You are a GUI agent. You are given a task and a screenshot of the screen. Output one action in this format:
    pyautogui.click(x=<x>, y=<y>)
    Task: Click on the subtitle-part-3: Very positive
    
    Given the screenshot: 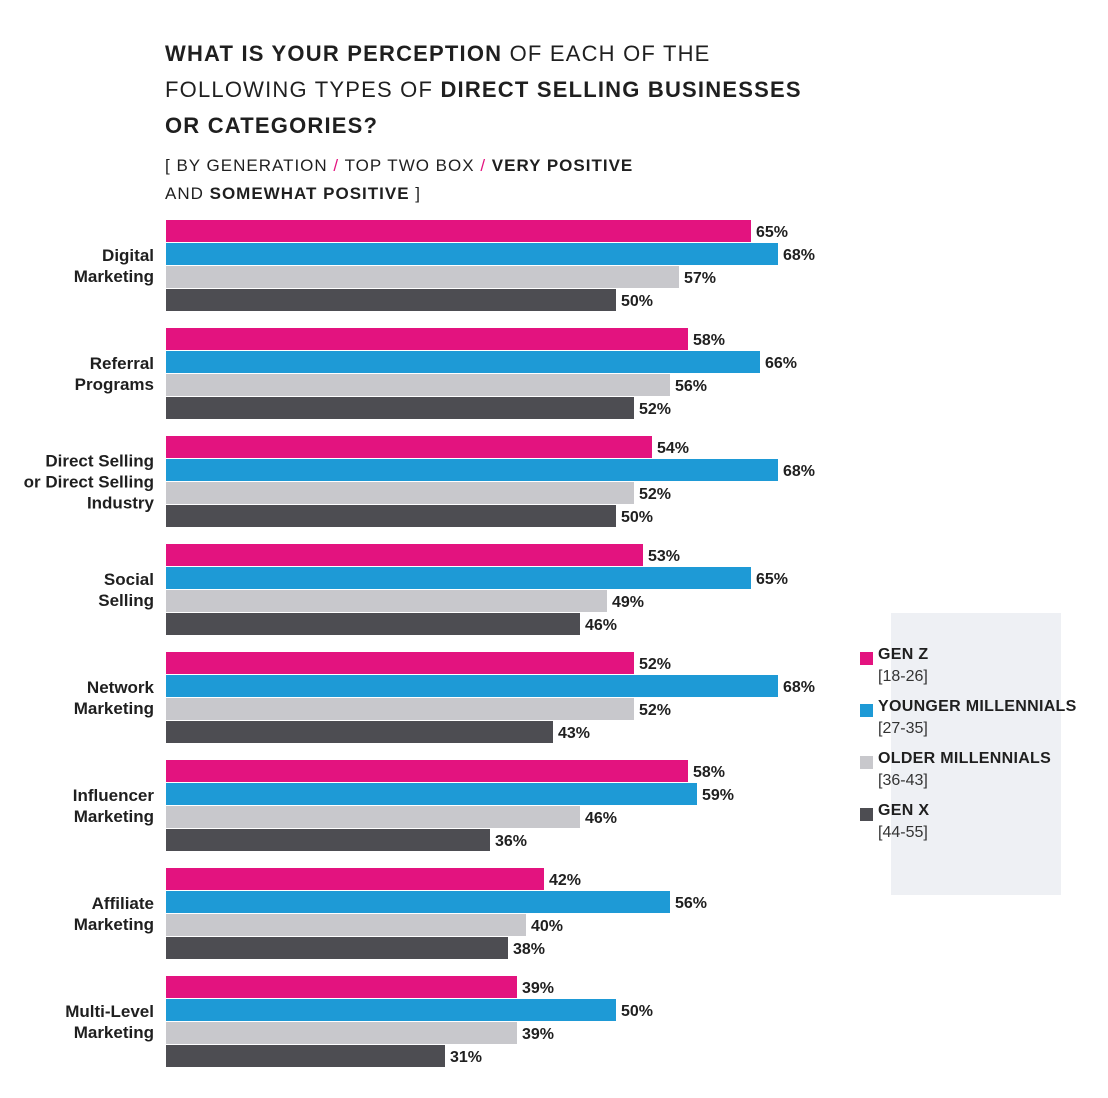 What is the action you would take?
    pyautogui.click(x=562, y=165)
    